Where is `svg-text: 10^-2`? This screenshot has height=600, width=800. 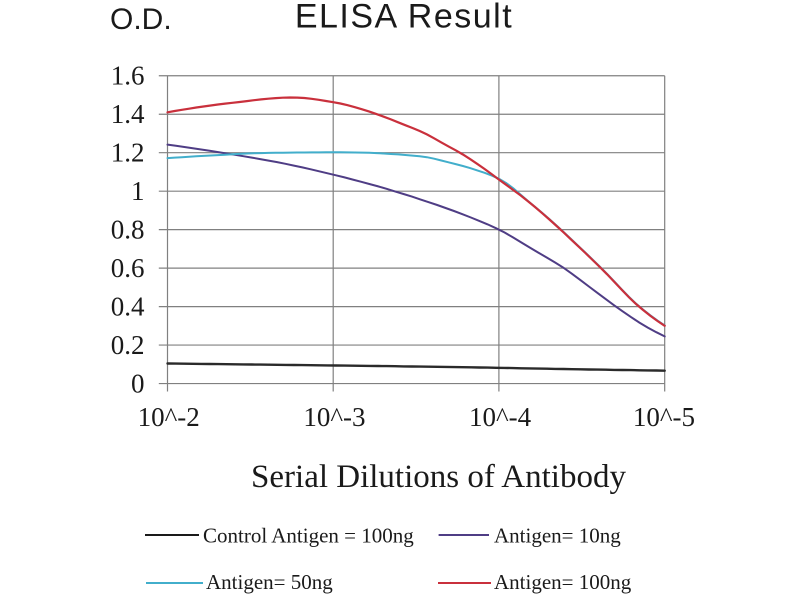
svg-text: 10^-2 is located at coordinates (169, 417).